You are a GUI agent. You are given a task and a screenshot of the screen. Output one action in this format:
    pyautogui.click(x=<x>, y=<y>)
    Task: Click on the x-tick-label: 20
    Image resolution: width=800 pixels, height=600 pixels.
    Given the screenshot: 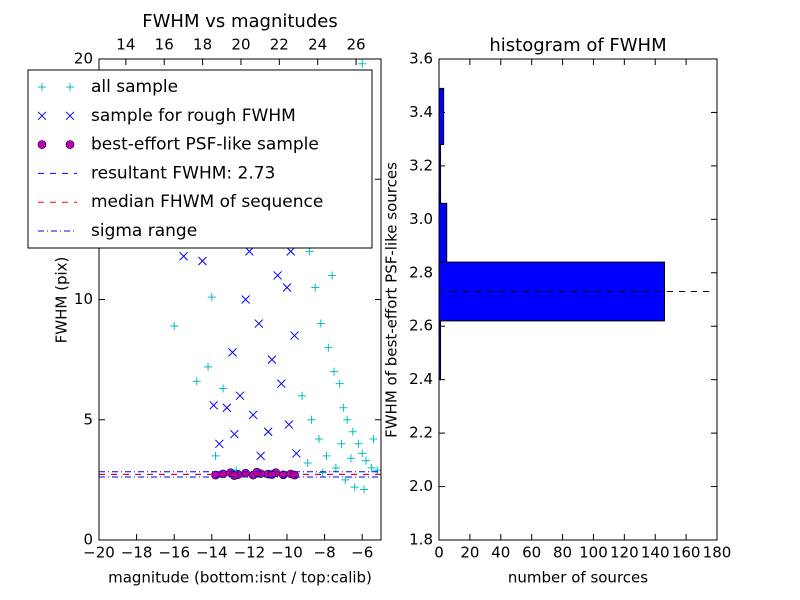 What is the action you would take?
    pyautogui.click(x=469, y=553)
    